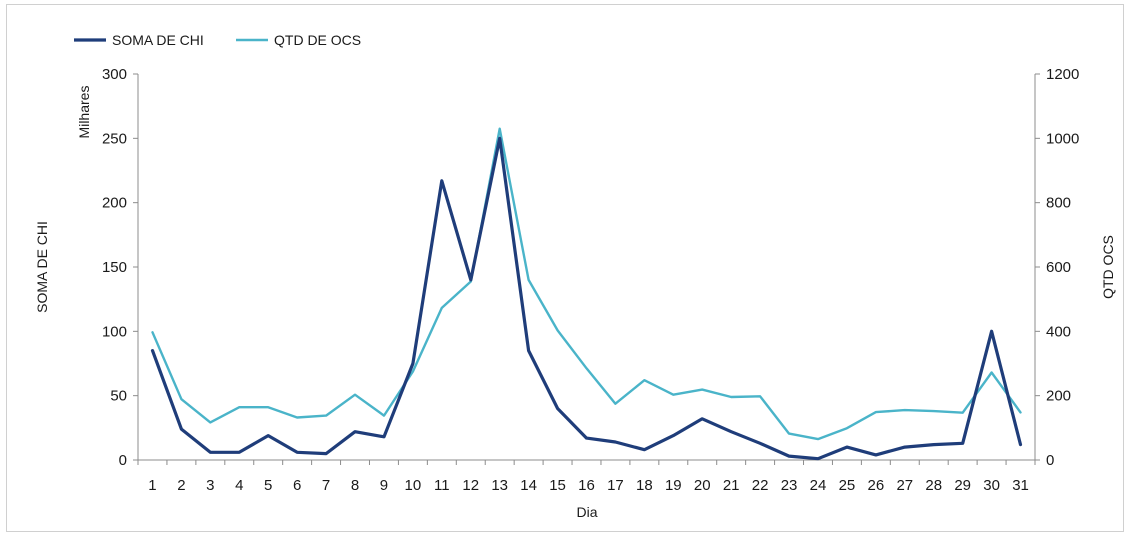 The image size is (1128, 537). What do you see at coordinates (42, 267) in the screenshot?
I see `y-axis-title: SOMA DE CHI` at bounding box center [42, 267].